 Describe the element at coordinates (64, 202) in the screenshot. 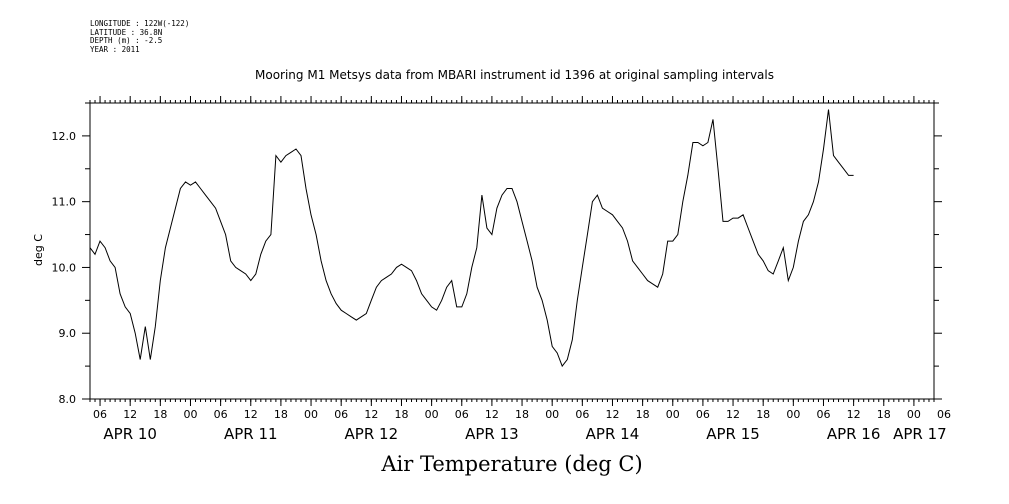

I see `y-tick-label: 11.0` at that location.